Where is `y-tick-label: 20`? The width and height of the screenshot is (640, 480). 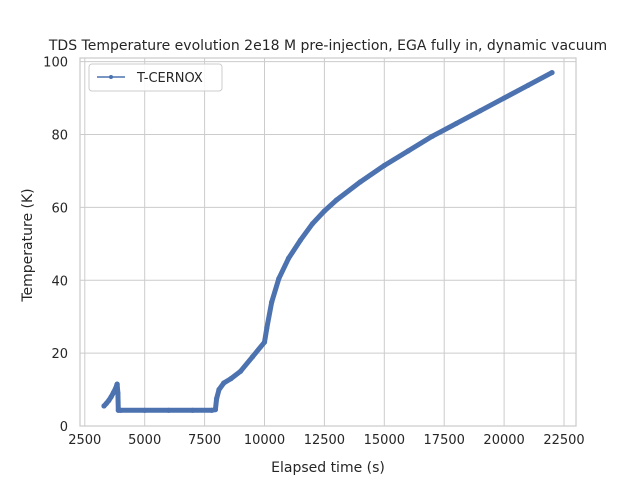
y-tick-label: 20 is located at coordinates (59, 354).